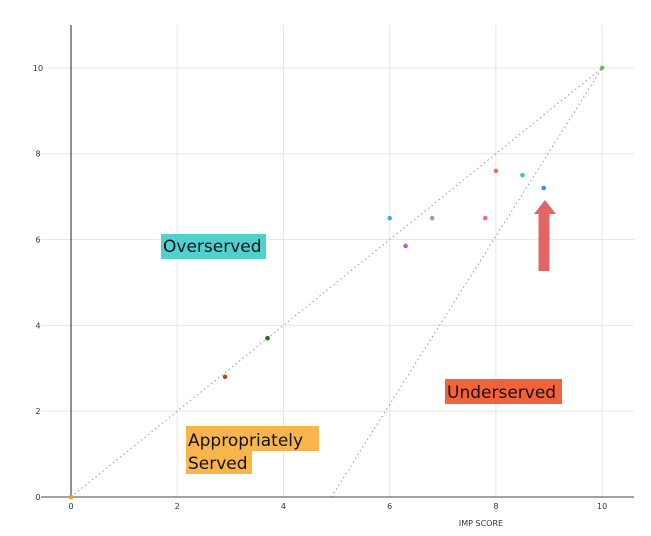 This screenshot has width=651, height=536. I want to click on served-label: Served, so click(218, 464).